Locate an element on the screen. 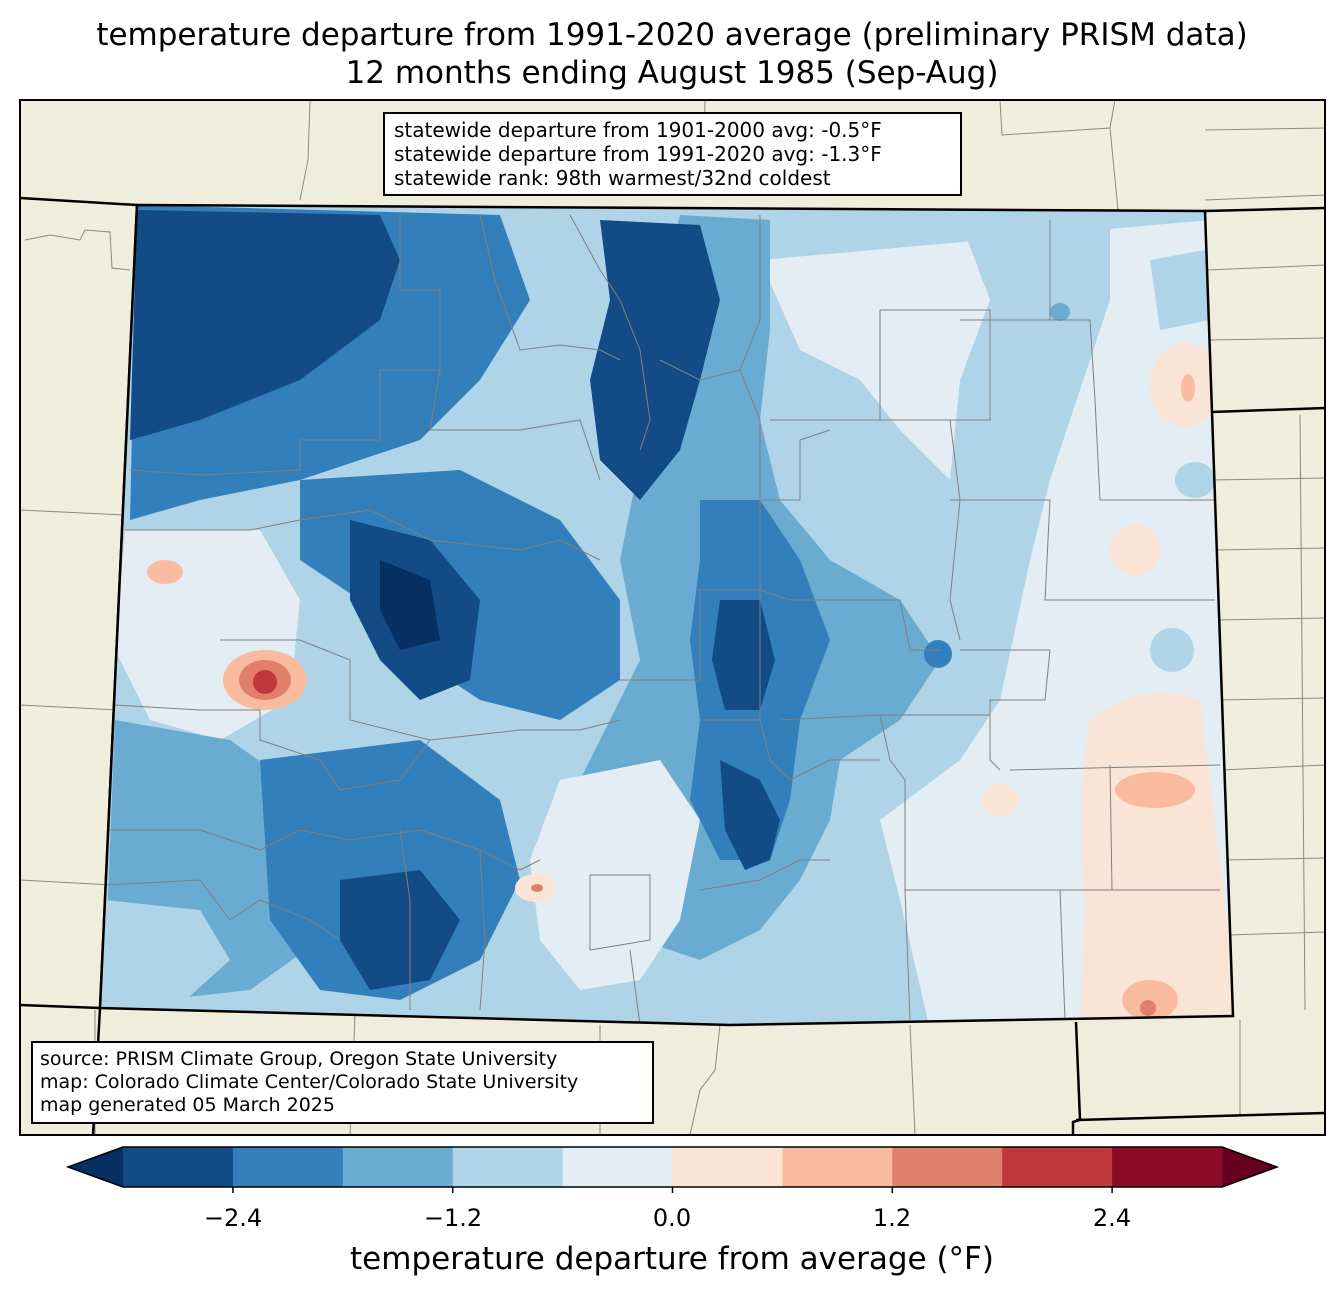 The image size is (1344, 1299). field-blue-spot-se is located at coordinates (938, 654).